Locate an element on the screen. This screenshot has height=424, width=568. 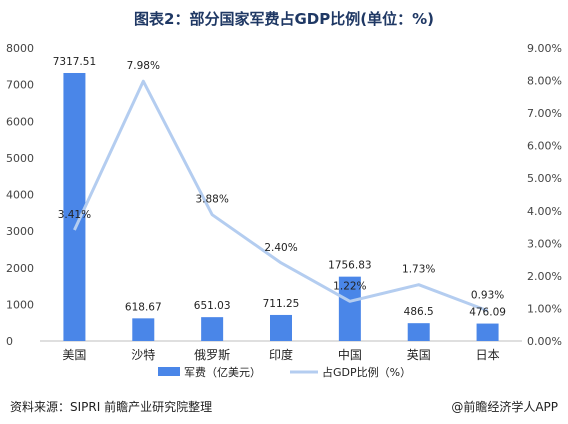
left-tick-label: 0 is located at coordinates (9, 341).